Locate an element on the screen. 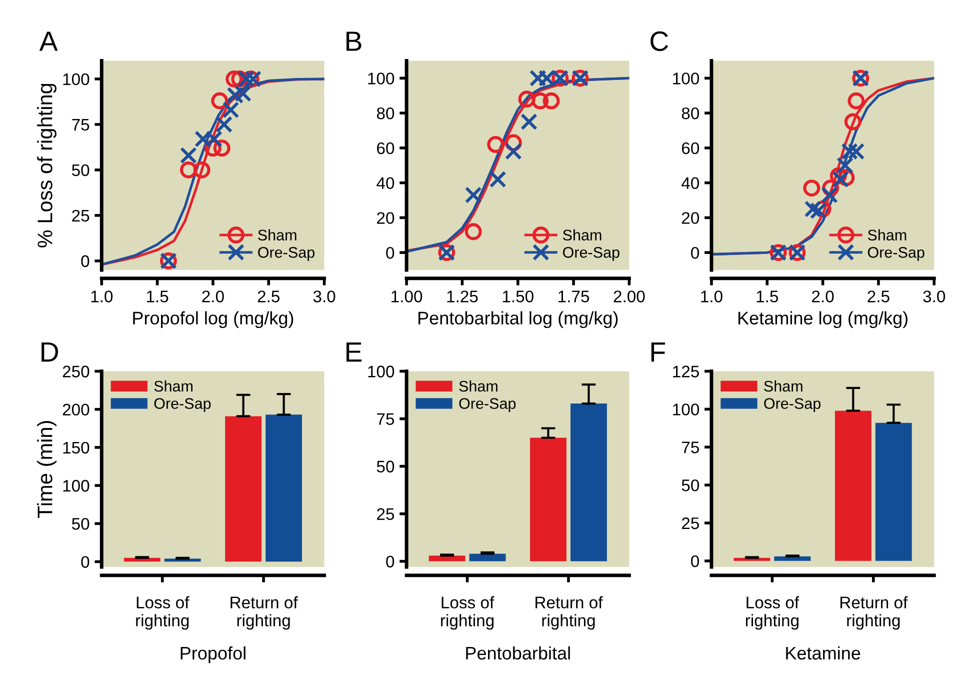 Image resolution: width=968 pixels, height=675 pixels. y-tick-label: 150 is located at coordinates (76, 448).